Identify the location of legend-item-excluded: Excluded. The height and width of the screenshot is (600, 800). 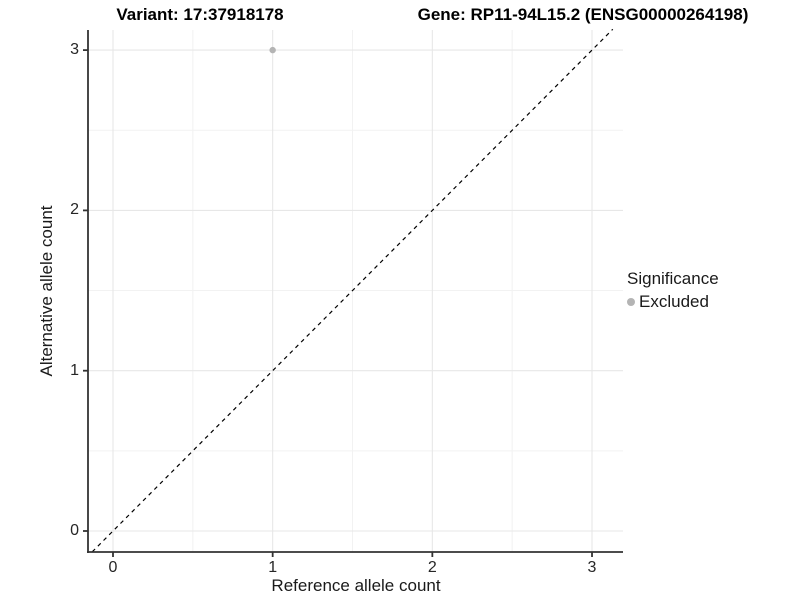
(673, 302).